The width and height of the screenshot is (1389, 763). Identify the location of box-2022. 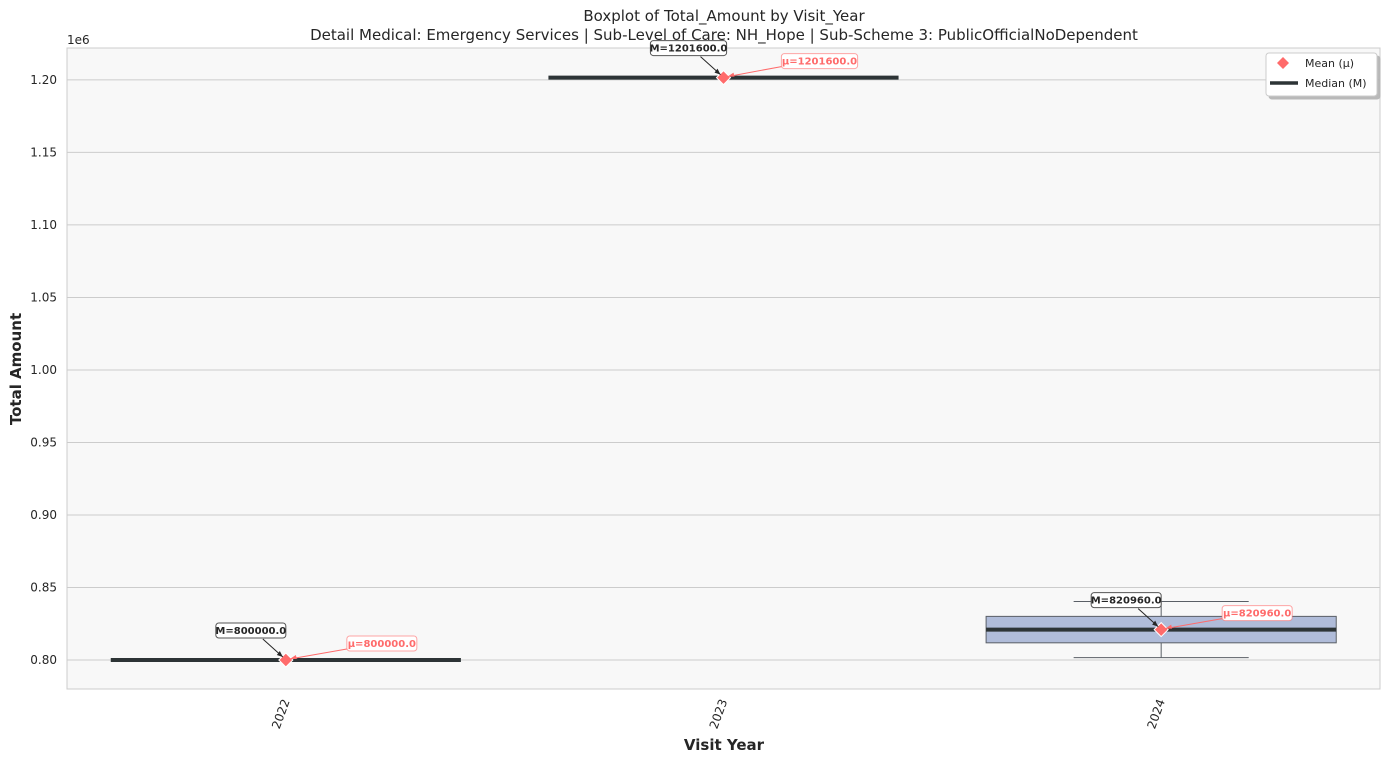
(285, 660).